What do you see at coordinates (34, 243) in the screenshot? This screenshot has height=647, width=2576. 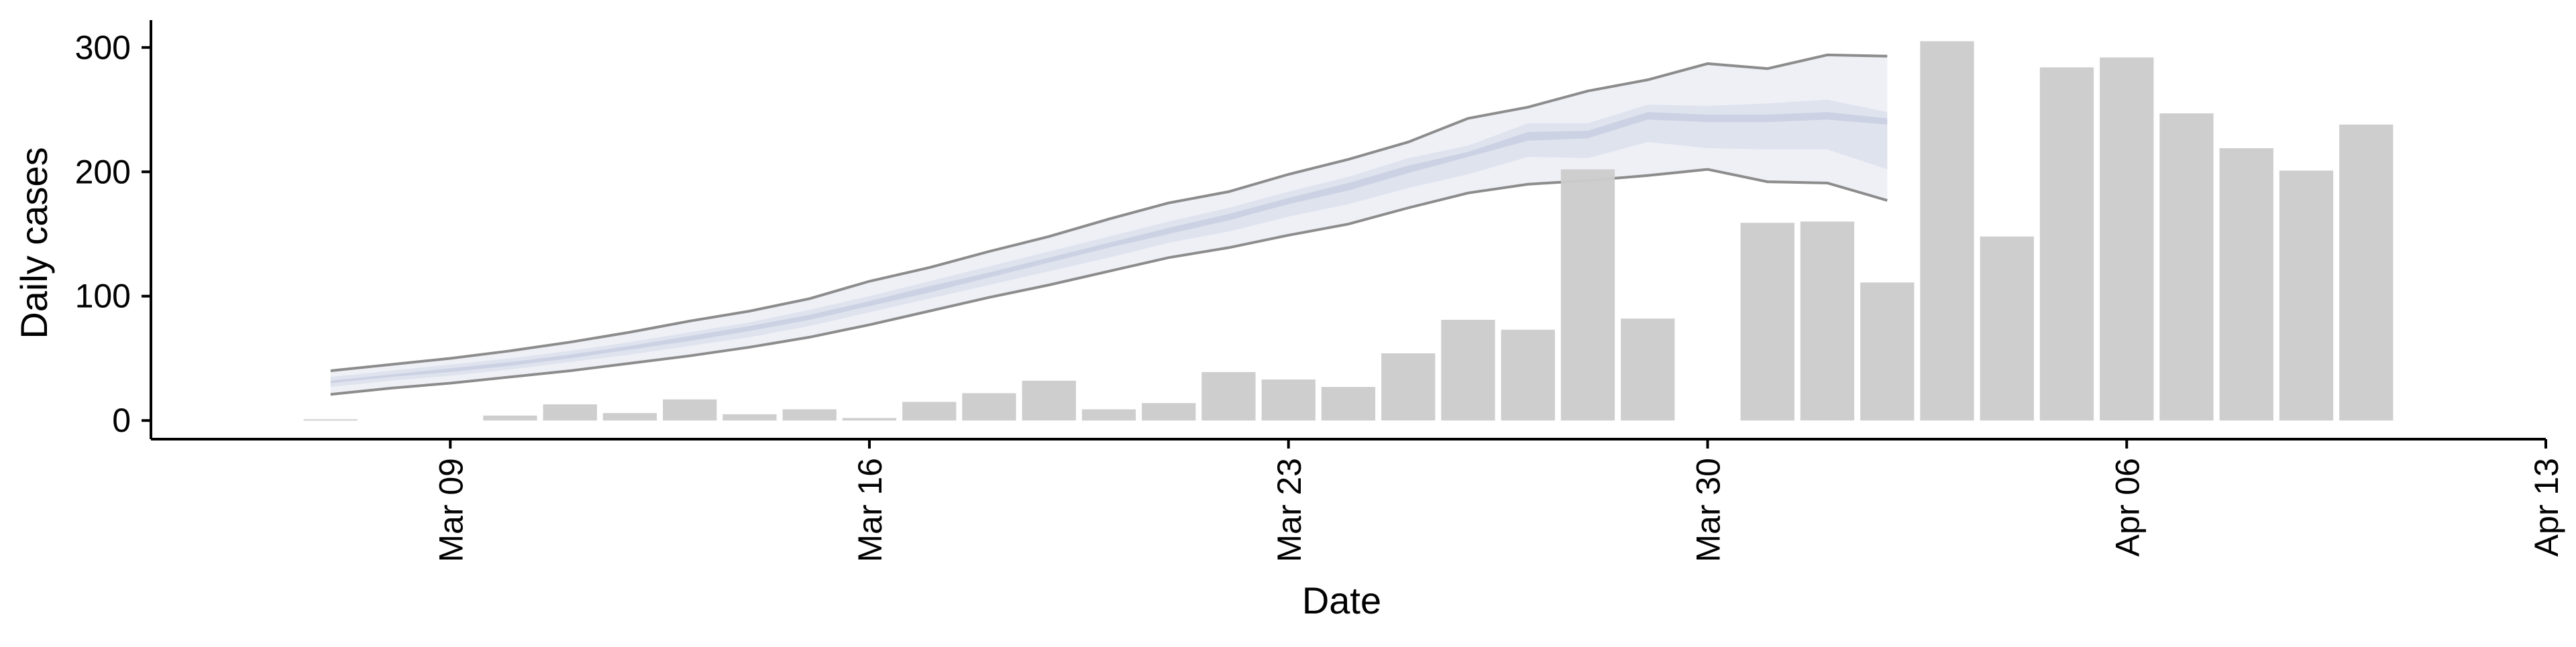 I see `y-axis-title: Daily cases` at bounding box center [34, 243].